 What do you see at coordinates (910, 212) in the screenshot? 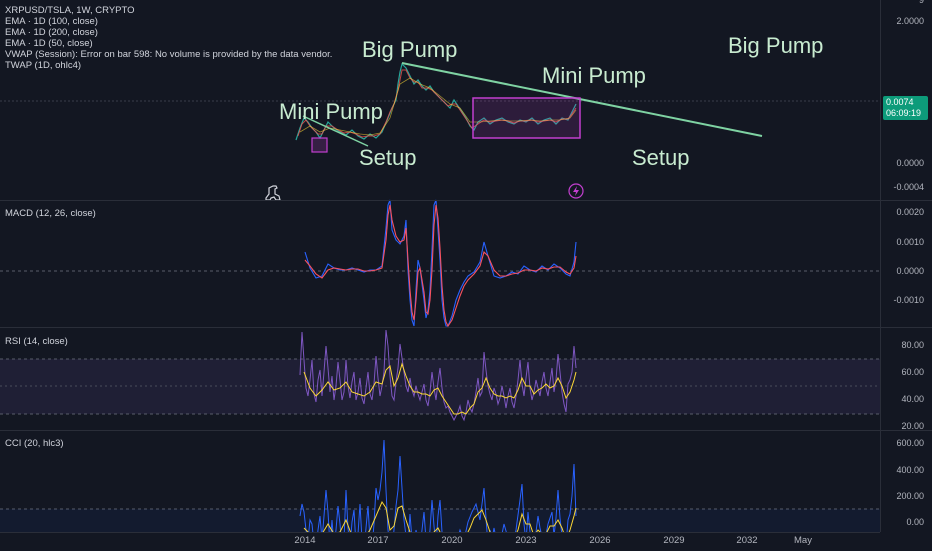
I see `macd-tick: 0.0020` at bounding box center [910, 212].